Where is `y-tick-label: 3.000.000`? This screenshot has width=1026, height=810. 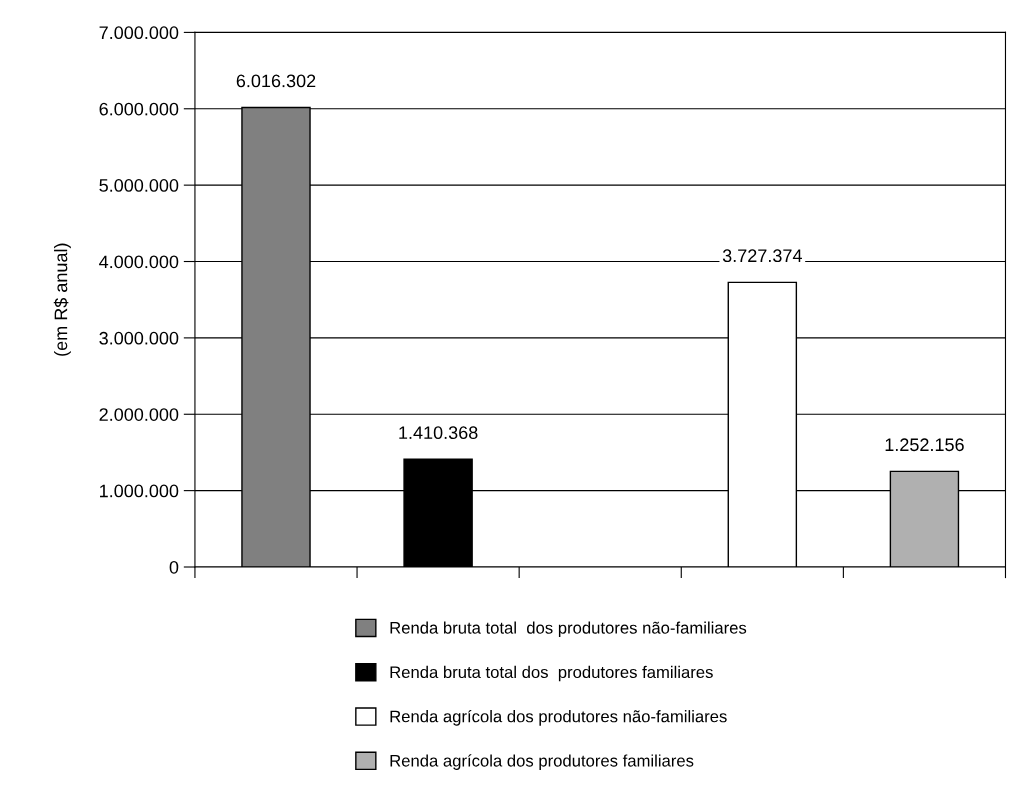
y-tick-label: 3.000.000 is located at coordinates (139, 338).